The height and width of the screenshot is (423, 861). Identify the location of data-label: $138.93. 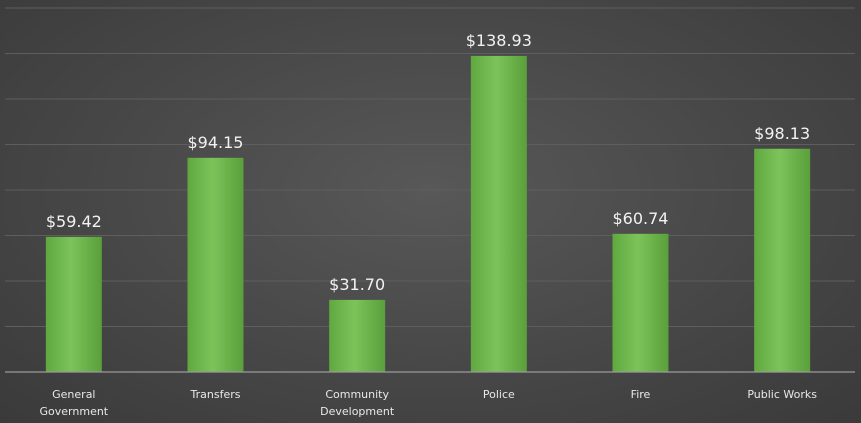
(499, 40).